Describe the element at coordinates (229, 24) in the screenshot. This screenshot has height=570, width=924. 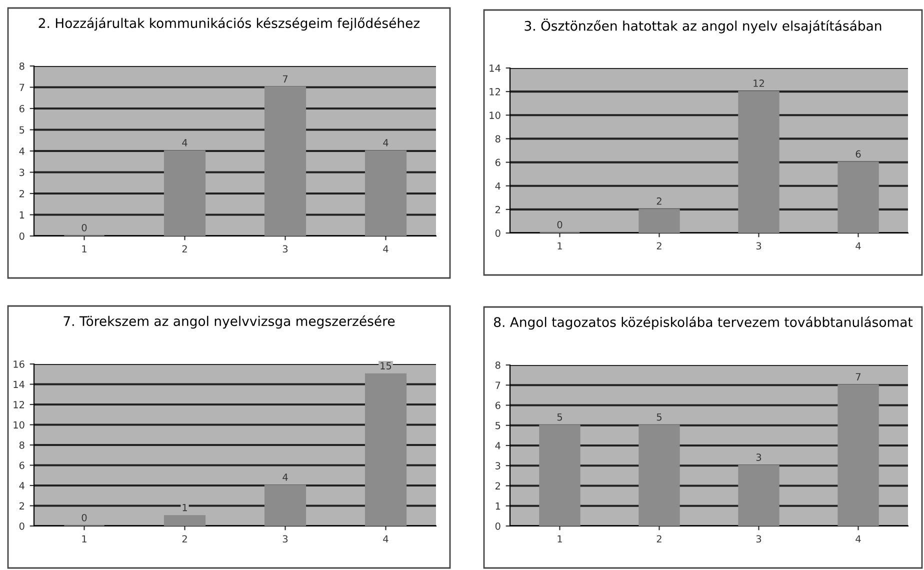
I see `chart-title: 2. Hozzájárultak kommunikációs készségeim fejlődéséhez` at that location.